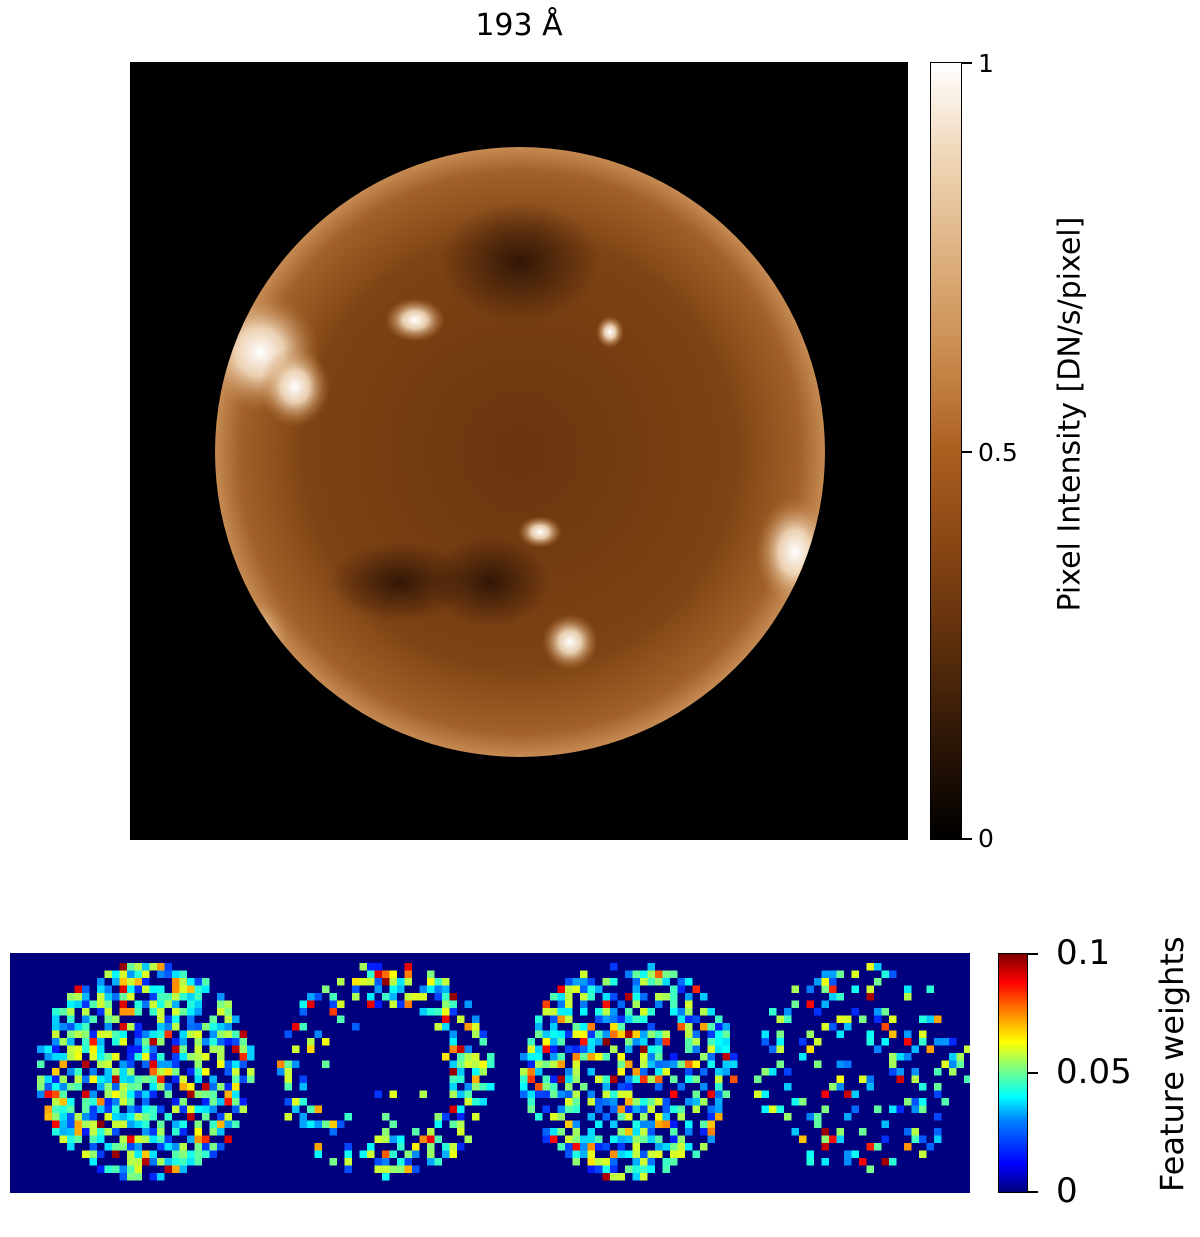 The image size is (1200, 1237). I want to click on bright-active-region, so click(295, 387).